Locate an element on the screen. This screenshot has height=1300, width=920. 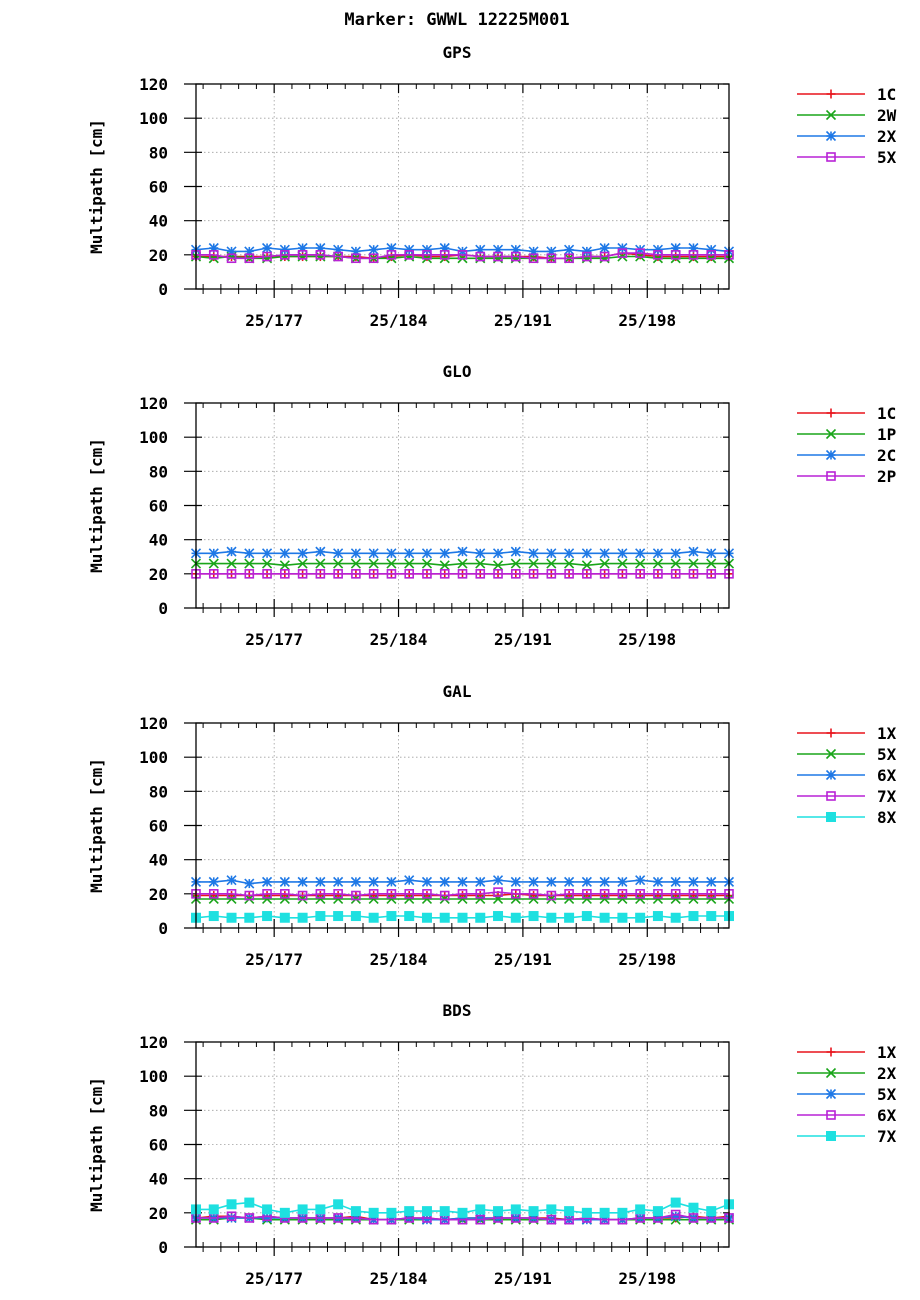
legend-label: 2C is located at coordinates (886, 455).